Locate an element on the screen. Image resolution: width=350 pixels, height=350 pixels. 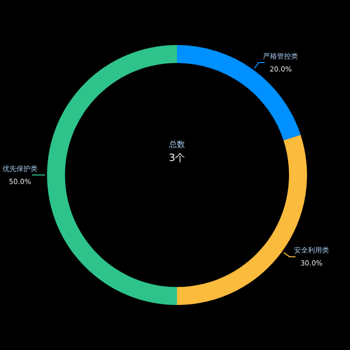
text: 3个 is located at coordinates (177, 158).